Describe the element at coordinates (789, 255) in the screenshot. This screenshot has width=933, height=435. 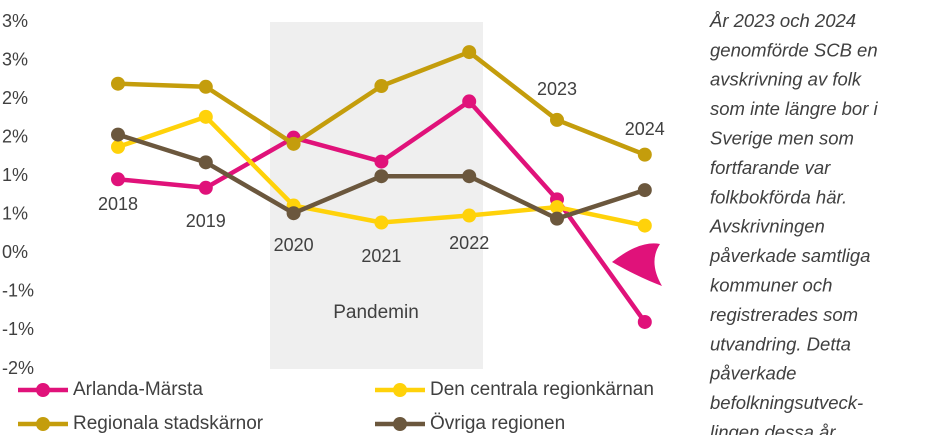
I see `annotation-line: påverkade samtliga` at that location.